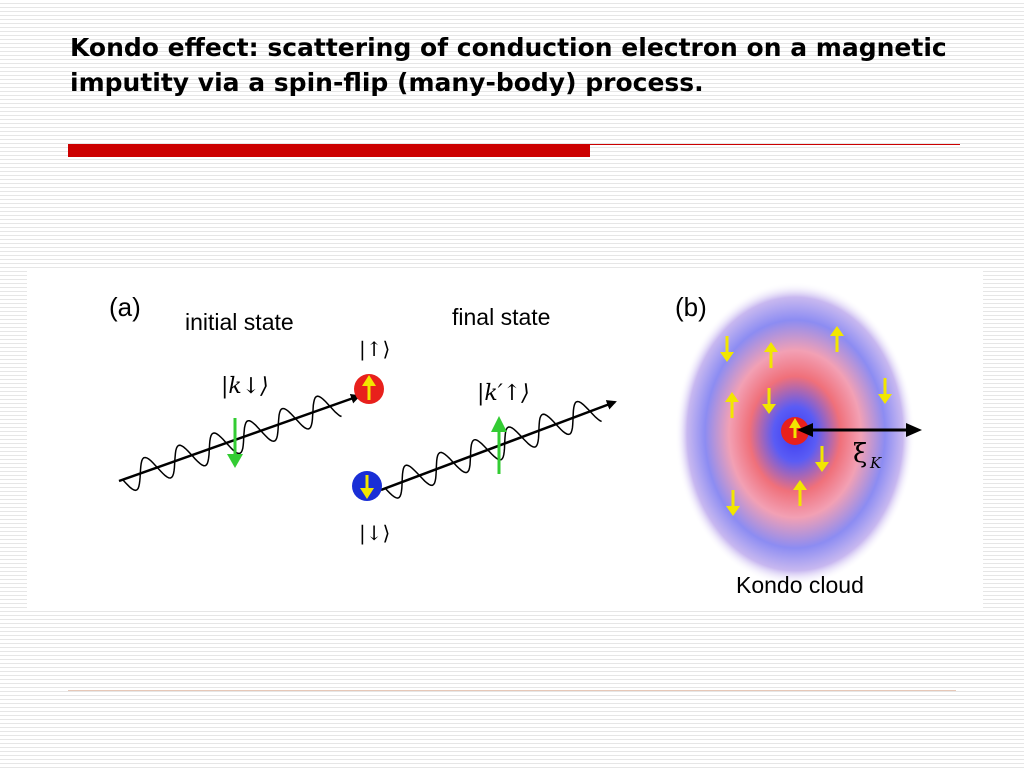 The image size is (1024, 768). Describe the element at coordinates (795, 431) in the screenshot. I see `central-impurity-icon` at that location.